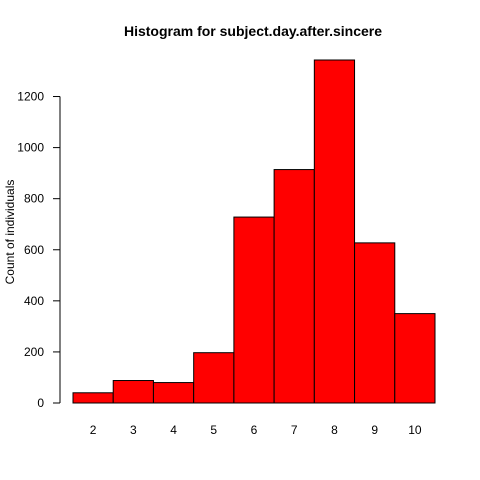 This screenshot has width=480, height=480. I want to click on y-tick-label-800: 800, so click(34, 199).